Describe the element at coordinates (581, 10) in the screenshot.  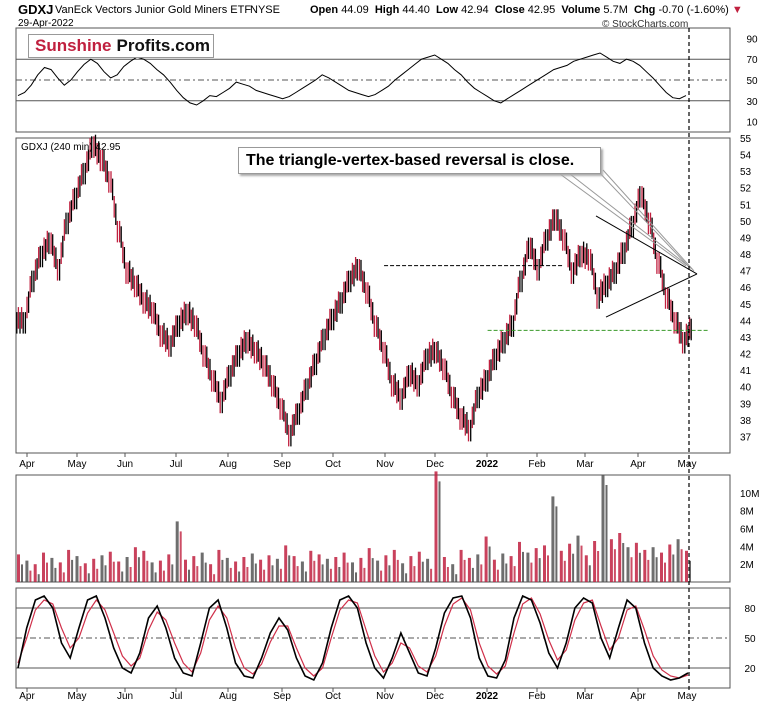
I see `volume-label: Volume` at that location.